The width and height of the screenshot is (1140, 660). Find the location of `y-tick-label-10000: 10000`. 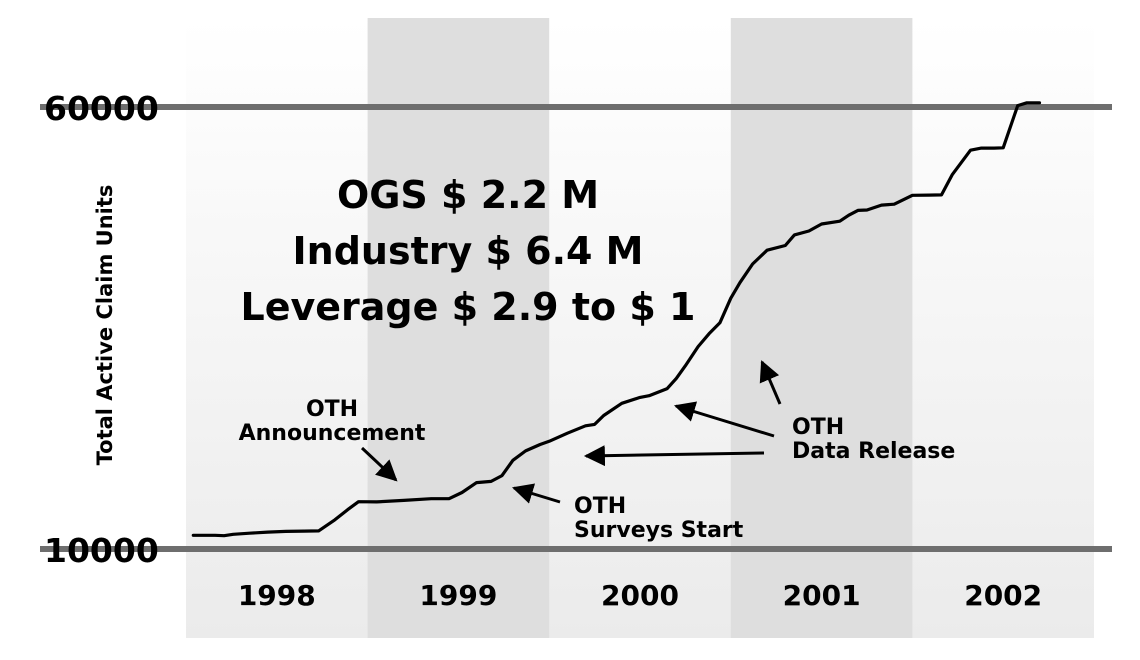

y-tick-label-10000: 10000 is located at coordinates (101, 550).